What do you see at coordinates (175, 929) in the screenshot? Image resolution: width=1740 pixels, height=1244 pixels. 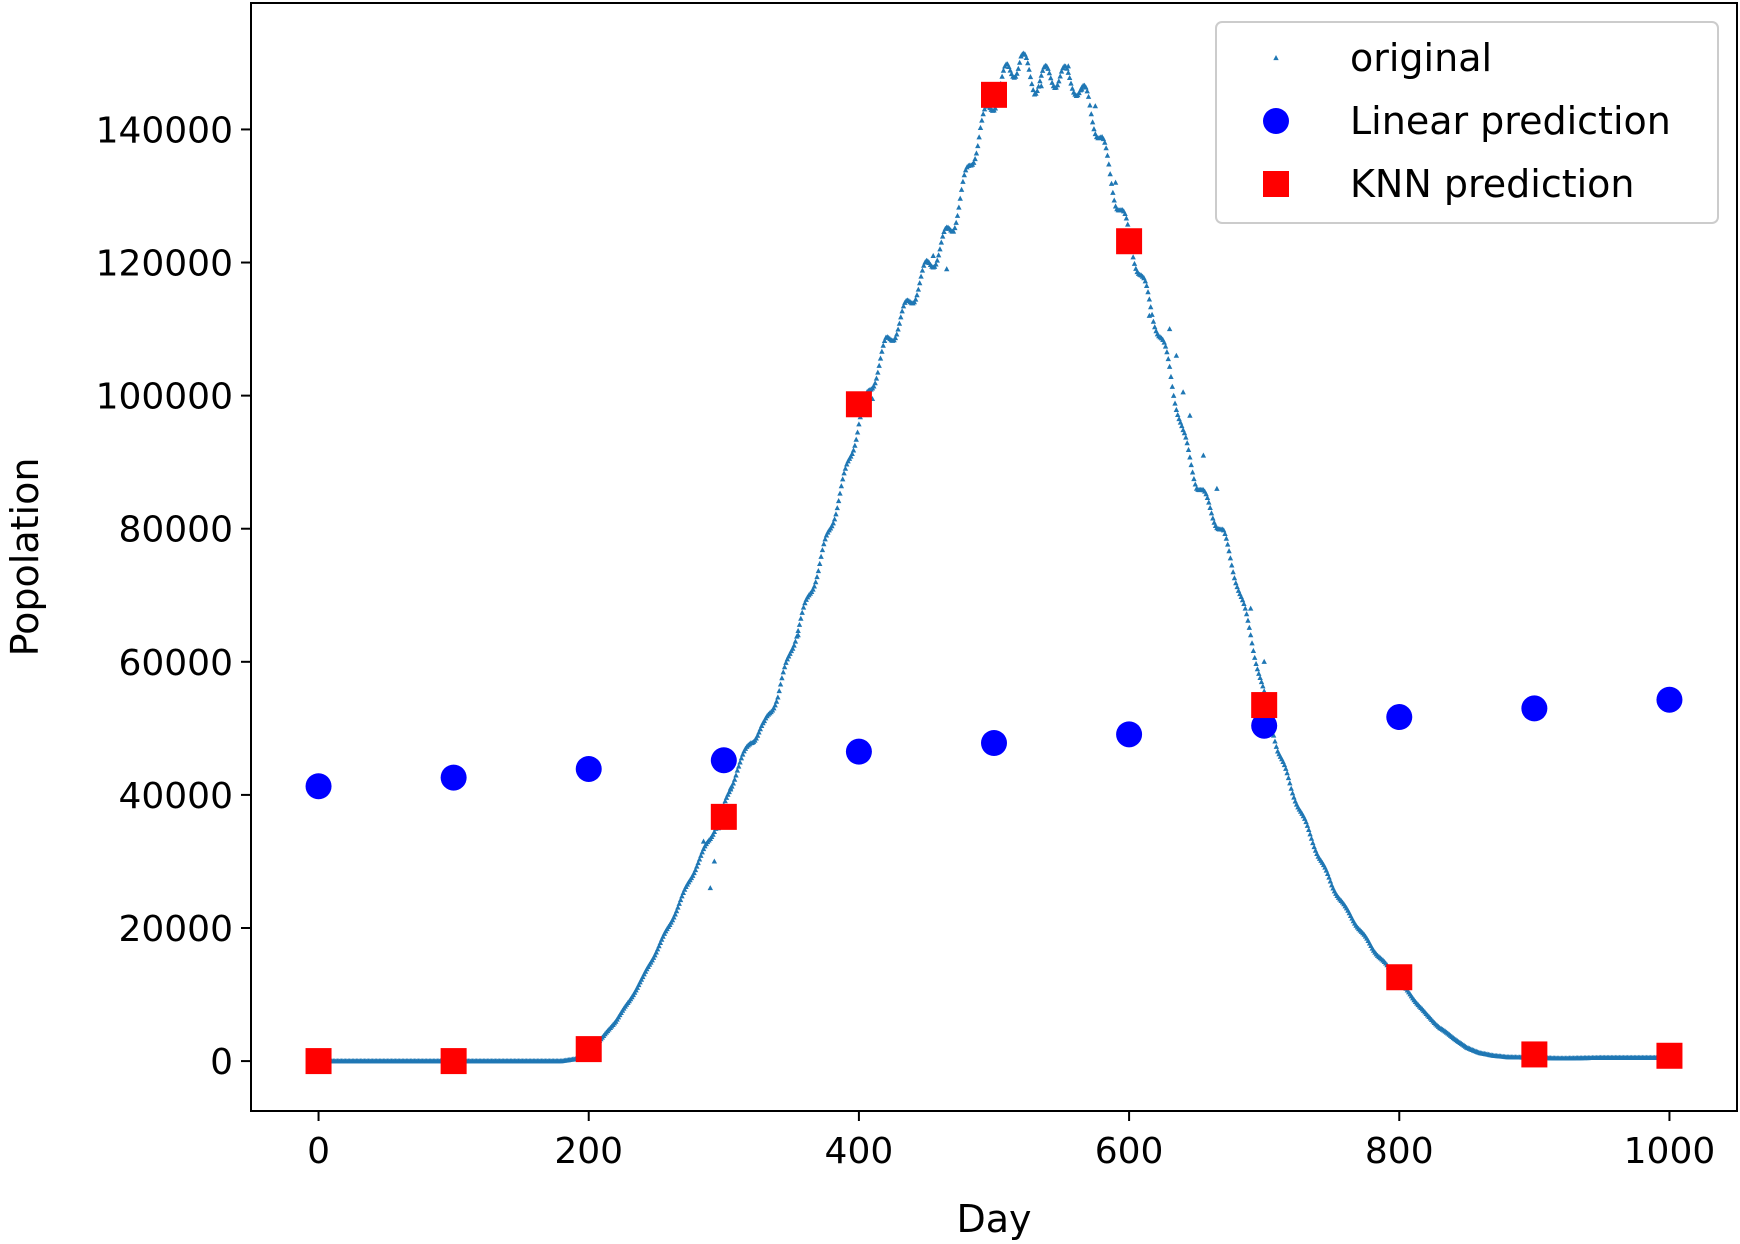 I see `y-tick-label: 20000` at bounding box center [175, 929].